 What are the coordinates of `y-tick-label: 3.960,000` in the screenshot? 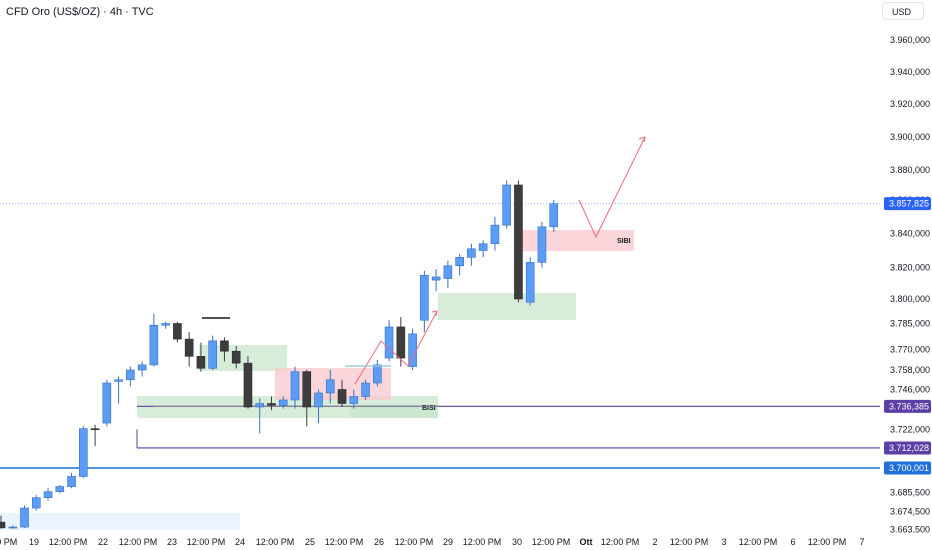 It's located at (910, 40).